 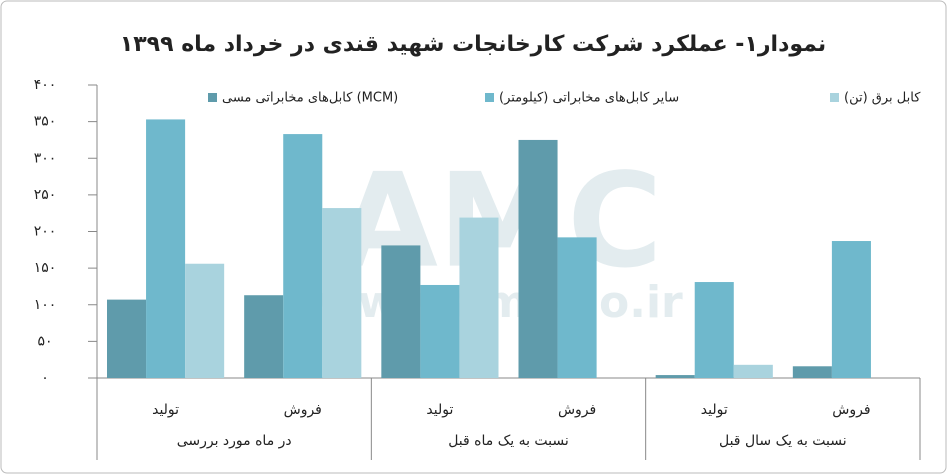 I want to click on y-tick-label: ۴۰۰, so click(x=45, y=85).